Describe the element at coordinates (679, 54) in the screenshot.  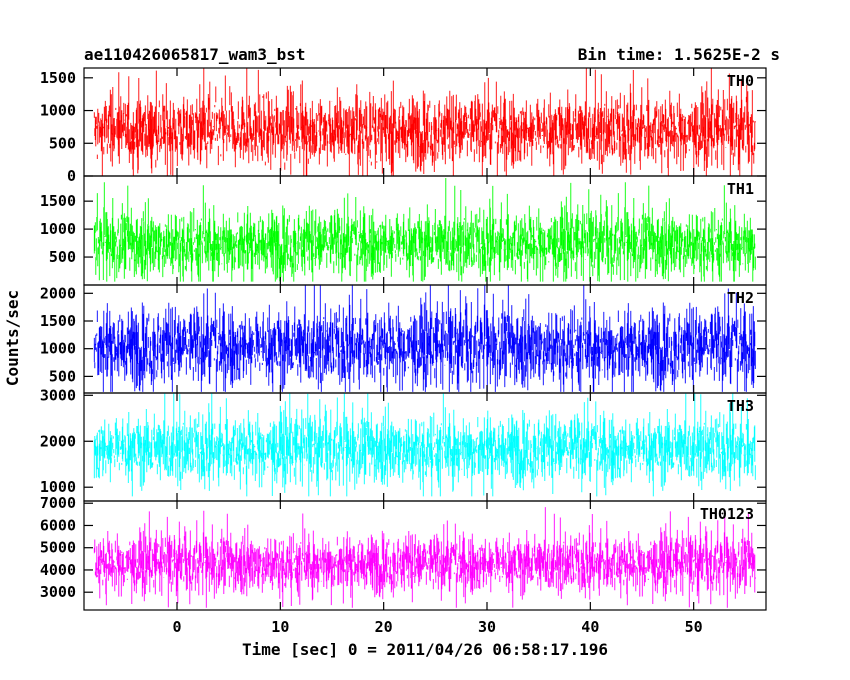
I see `bin-time-label: Bin time: 1.5625E-2 s` at that location.